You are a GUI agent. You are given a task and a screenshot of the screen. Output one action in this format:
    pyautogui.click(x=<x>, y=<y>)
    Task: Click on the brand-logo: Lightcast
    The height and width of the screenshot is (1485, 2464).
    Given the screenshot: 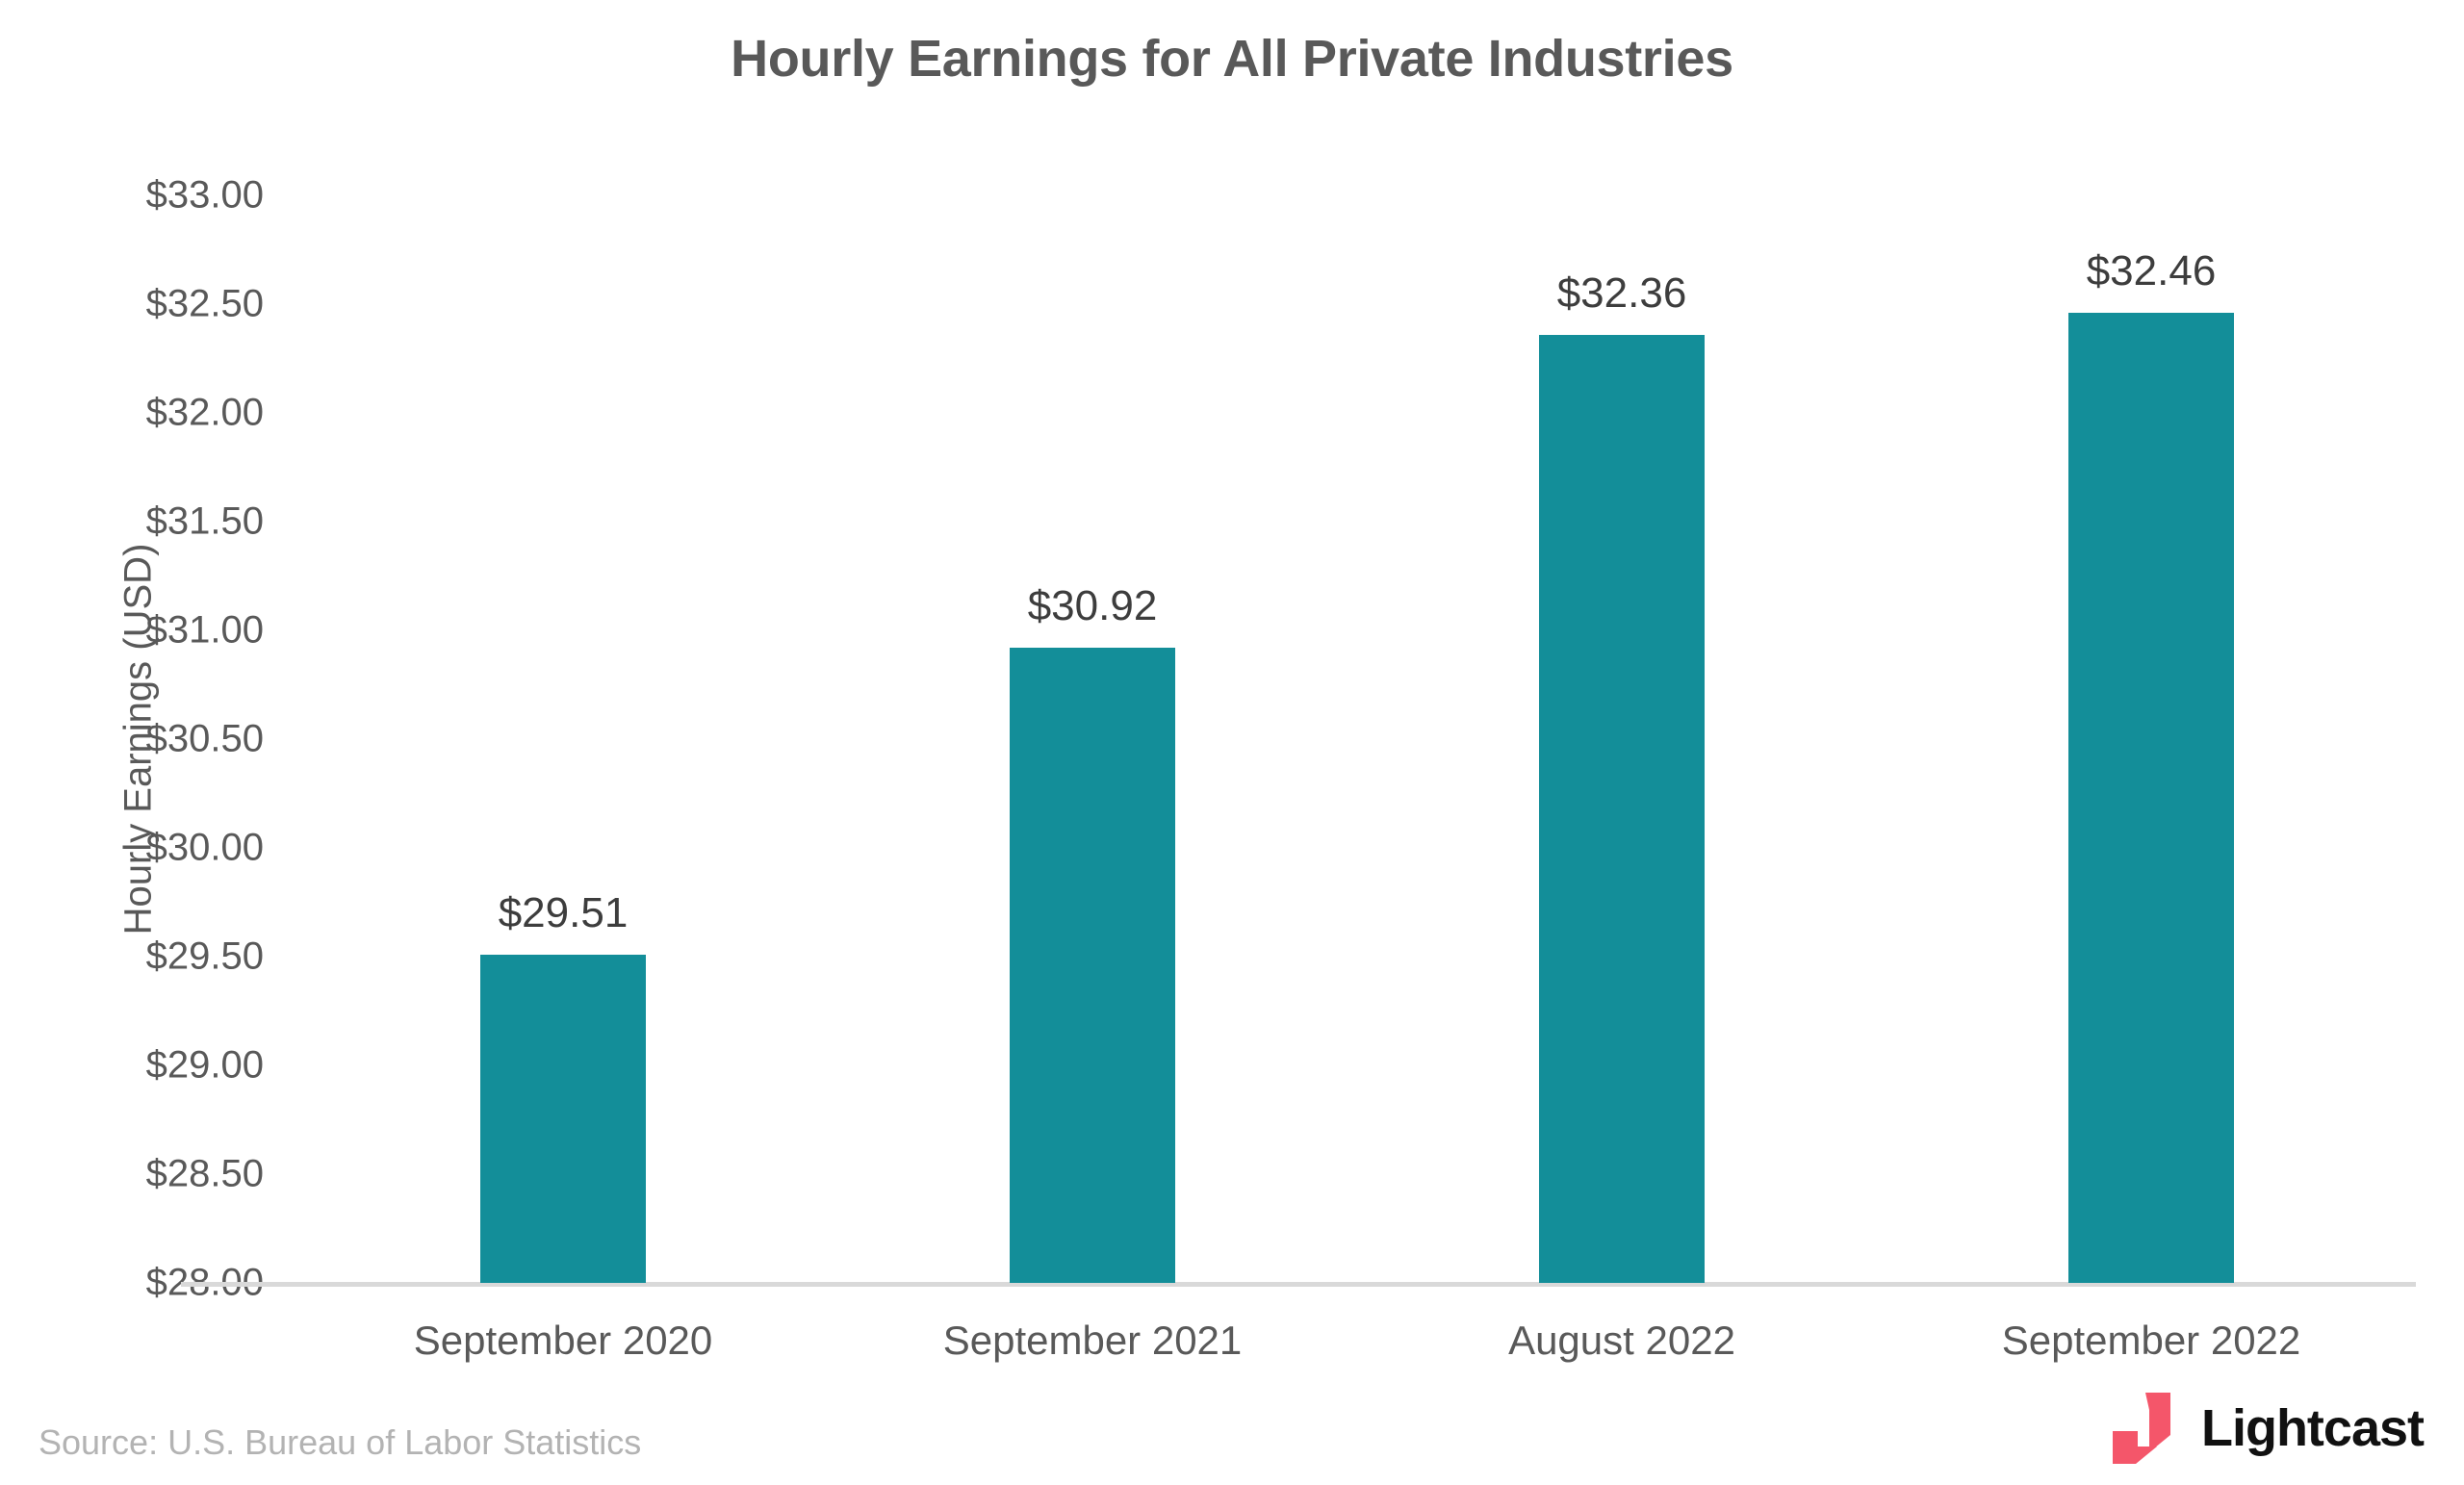 What is the action you would take?
    pyautogui.click(x=2268, y=1428)
    